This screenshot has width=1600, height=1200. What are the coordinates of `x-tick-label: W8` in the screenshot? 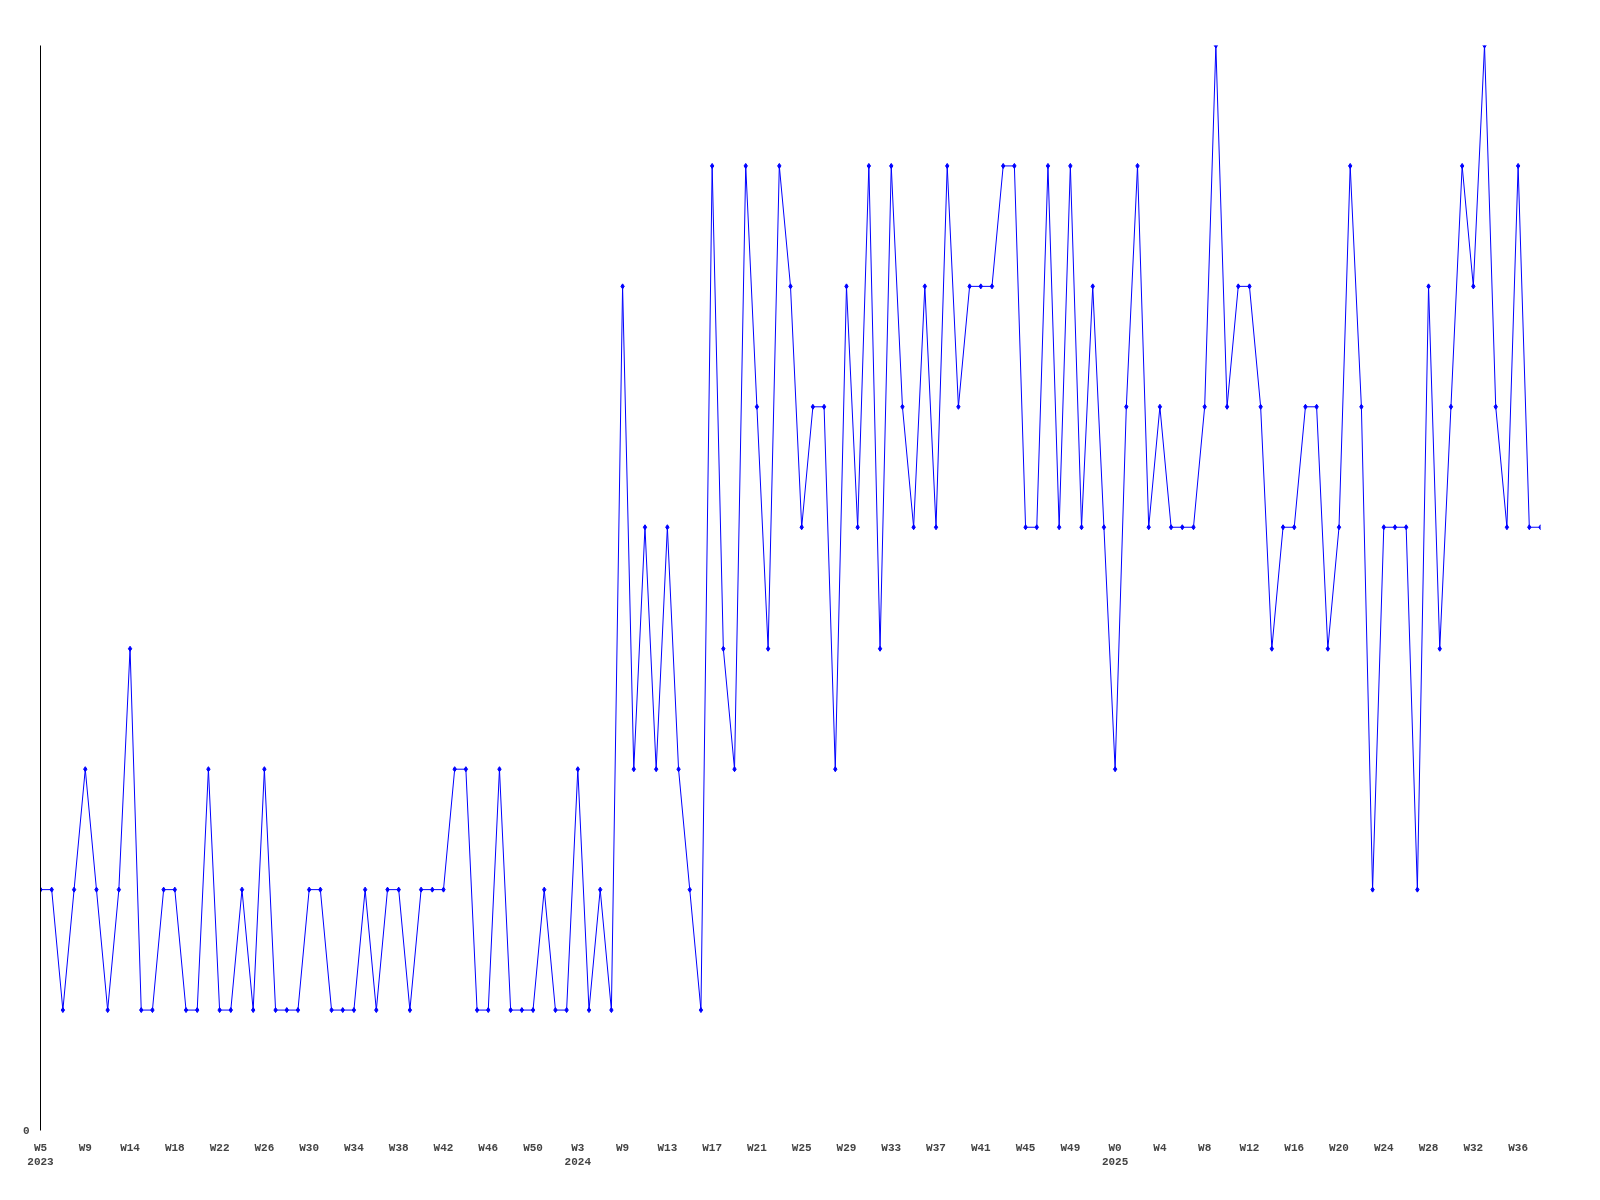 It's located at (1205, 1147).